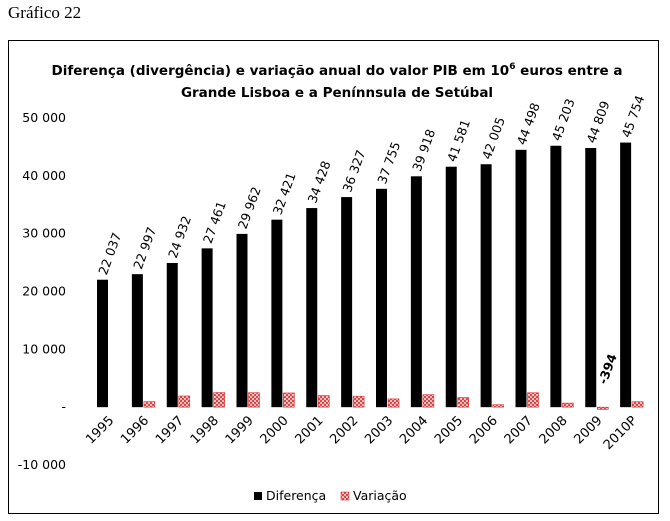  Describe the element at coordinates (637, 404) in the screenshot. I see `bar-variacao-2010P` at that location.